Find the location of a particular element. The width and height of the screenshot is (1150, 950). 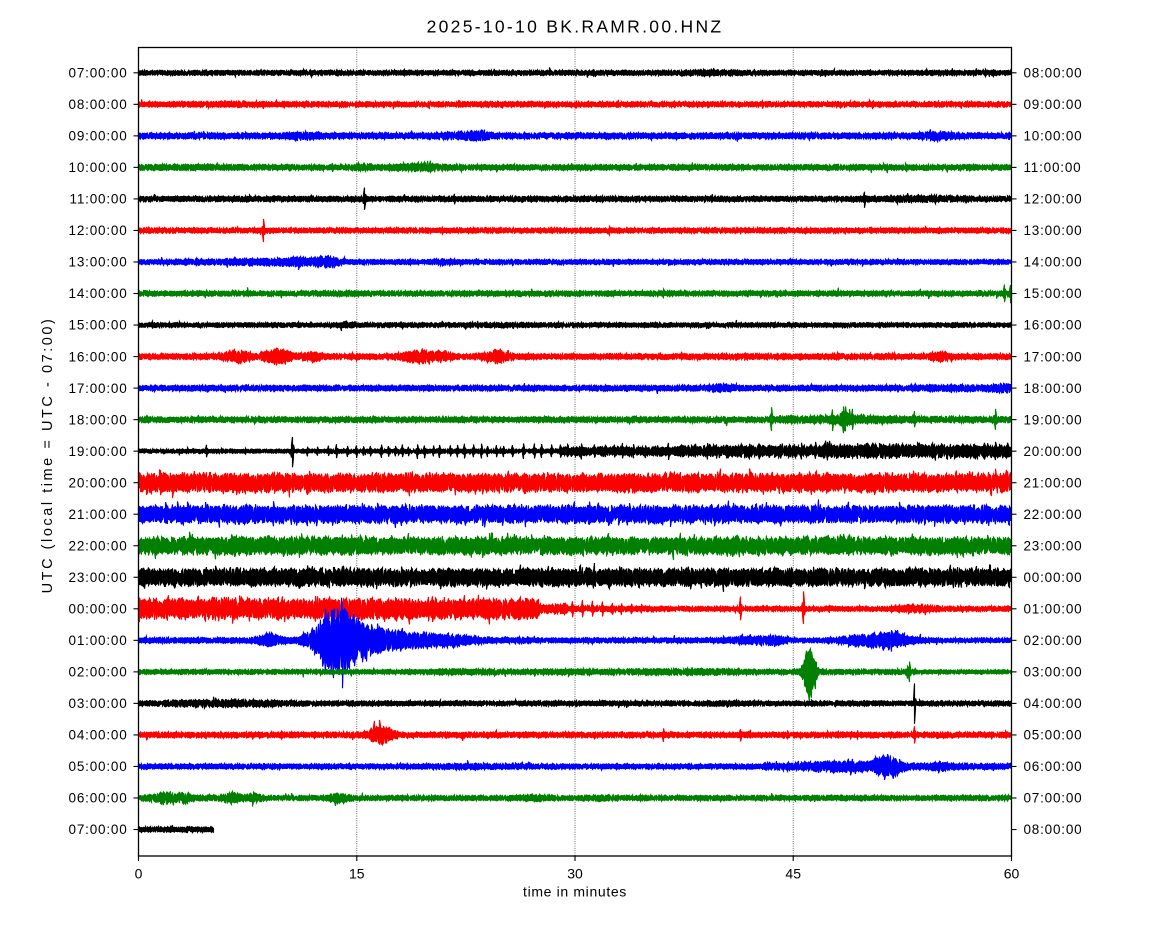

svg-text: 0 is located at coordinates (139, 874).